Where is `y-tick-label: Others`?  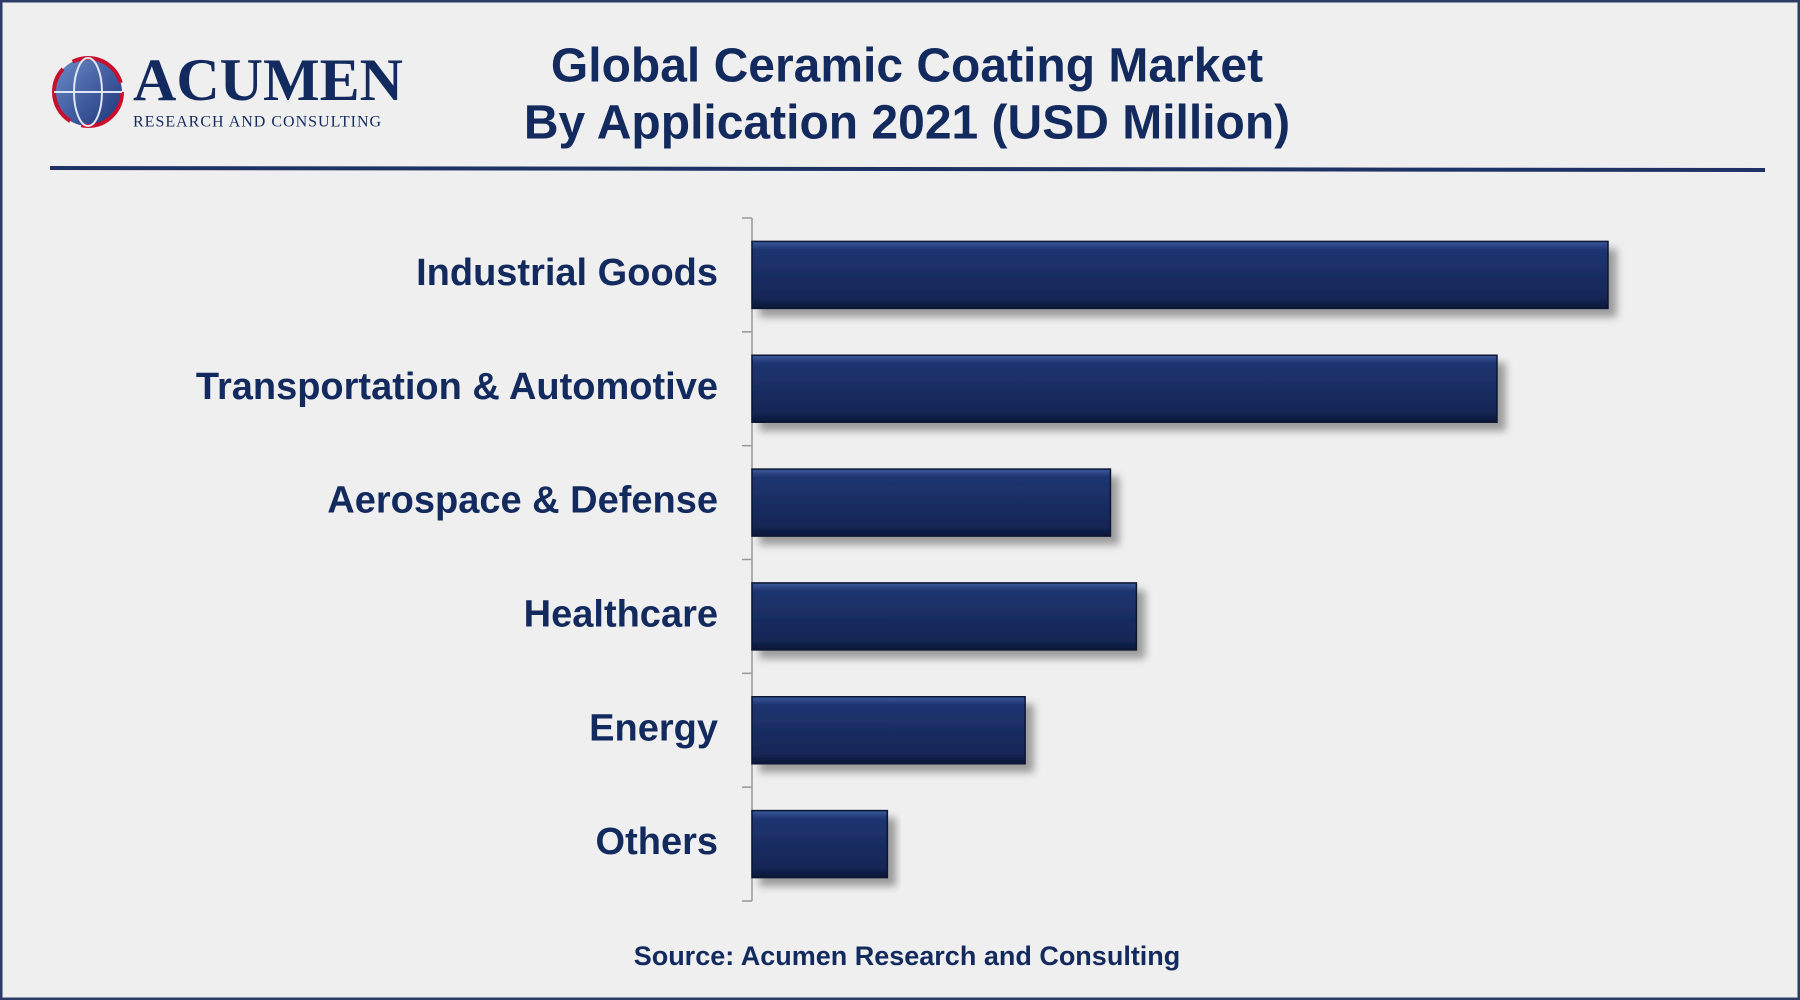
y-tick-label: Others is located at coordinates (657, 842).